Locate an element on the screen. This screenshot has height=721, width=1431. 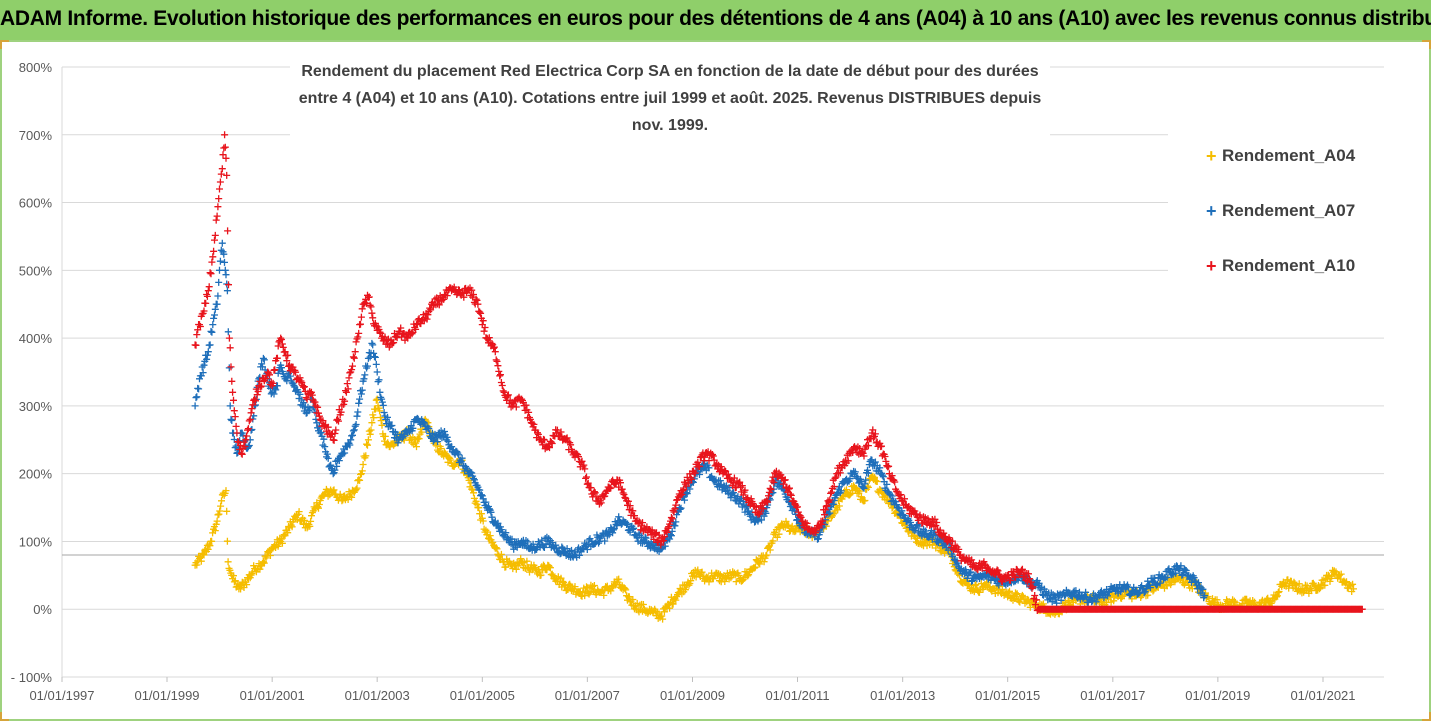
y-tick-label: 200% is located at coordinates (36, 474).